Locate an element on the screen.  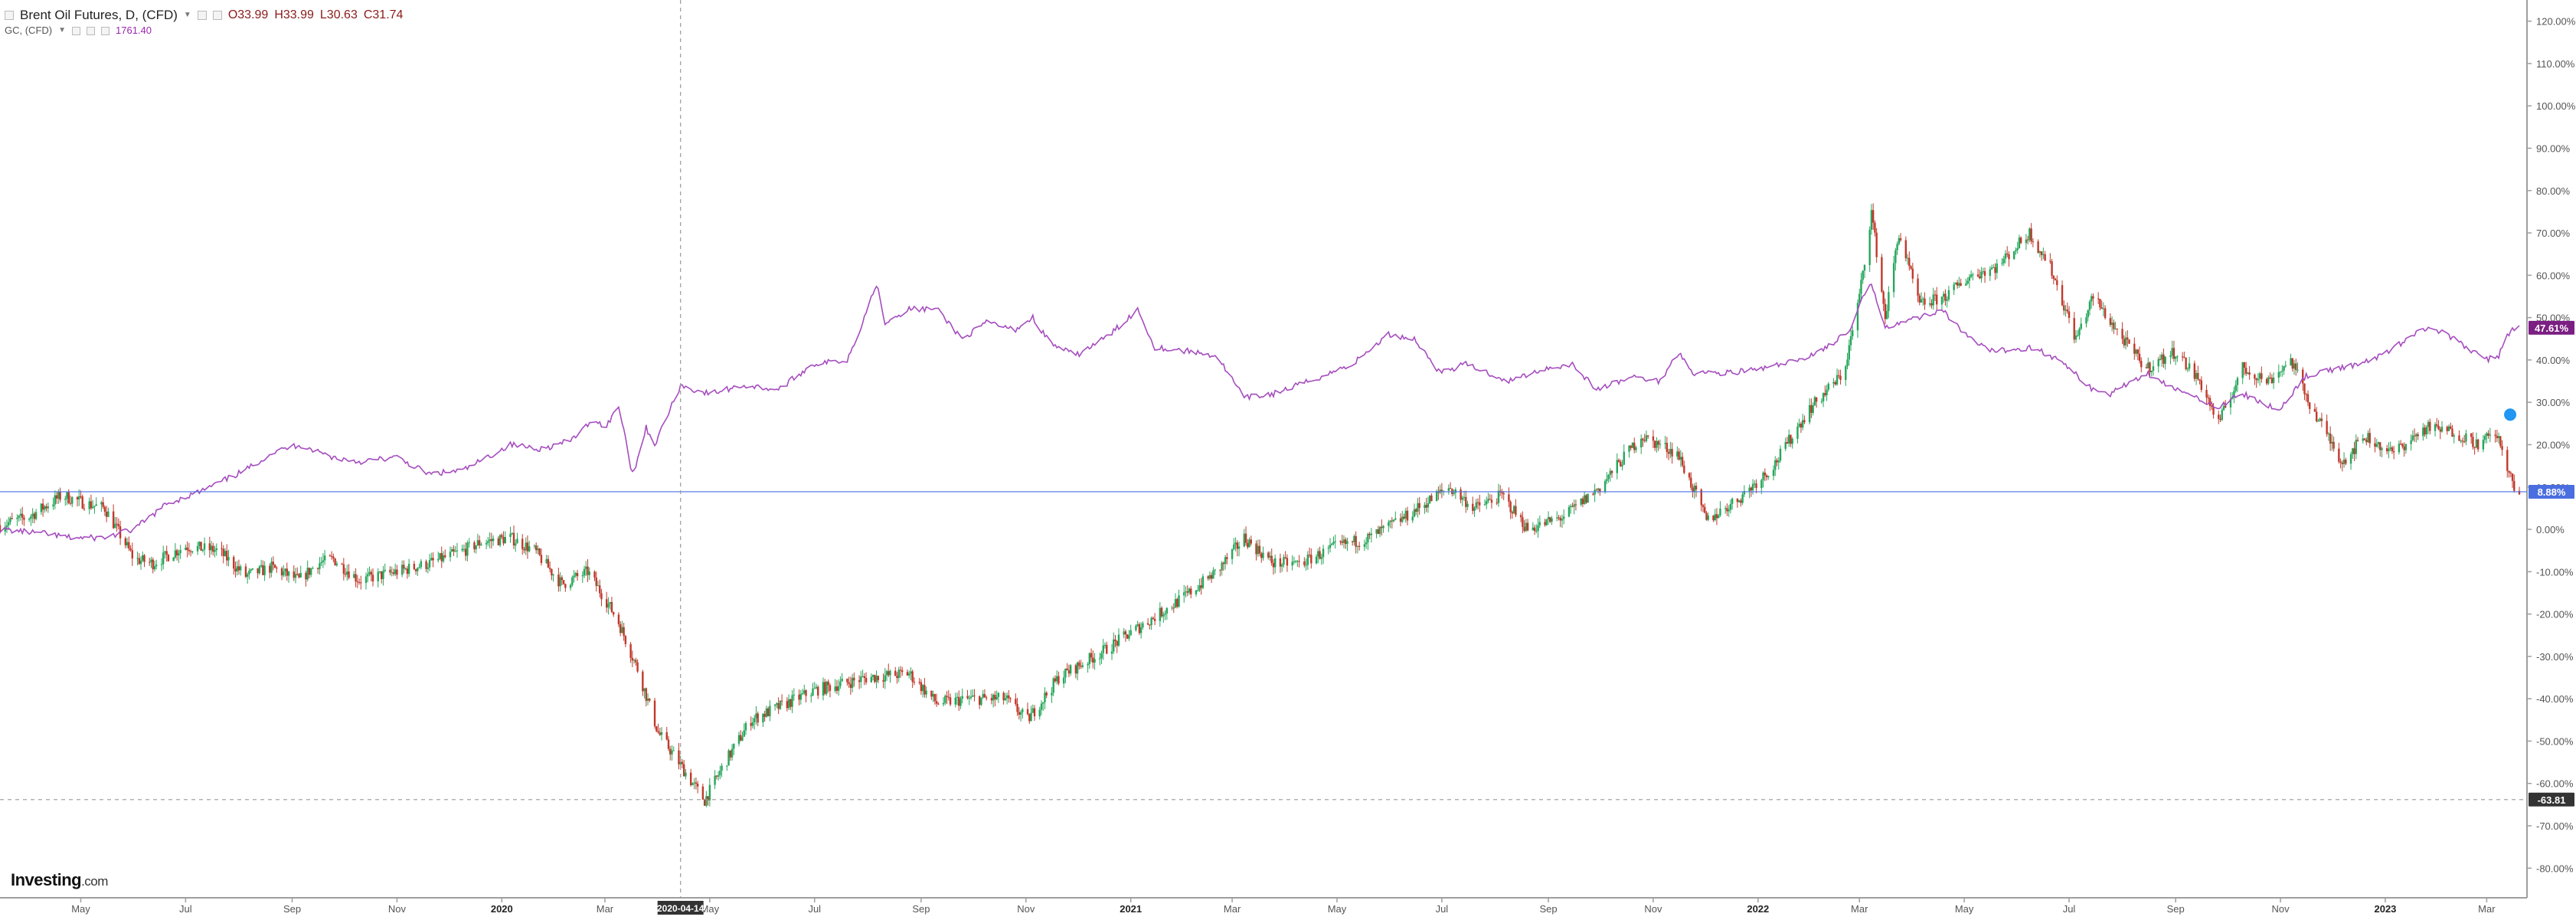
brand-logo: Investing.com is located at coordinates (59, 880).